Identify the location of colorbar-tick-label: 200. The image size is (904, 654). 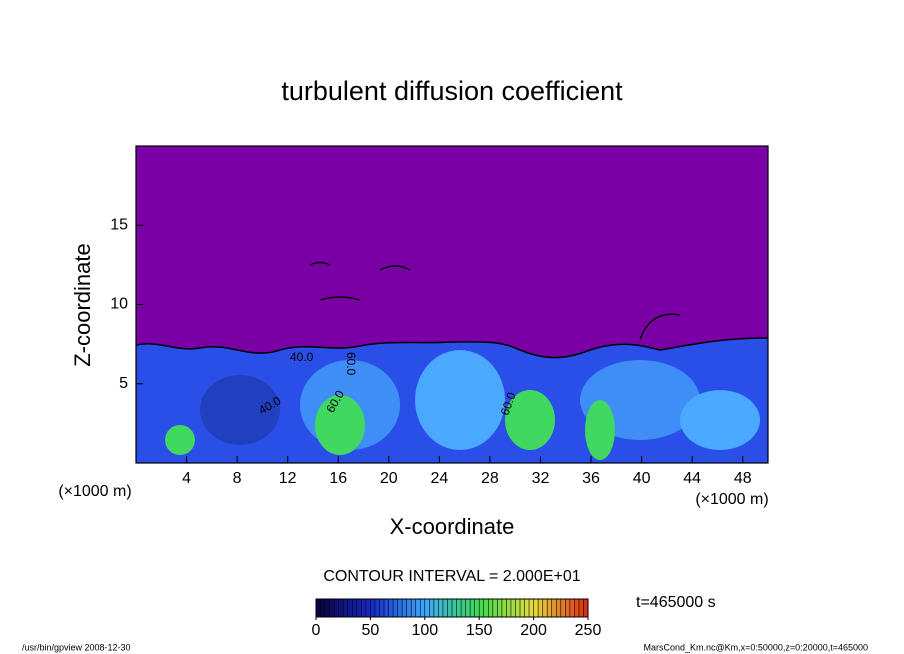
(533, 630).